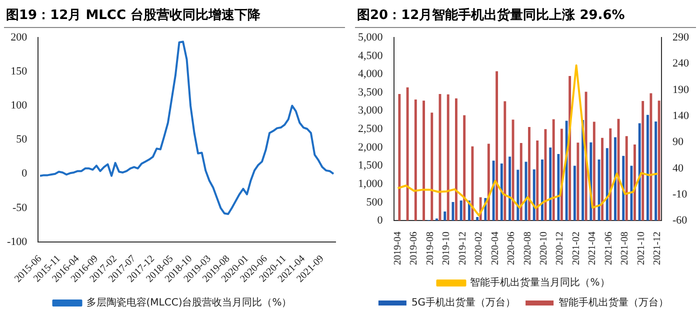 The width and height of the screenshot is (700, 324). What do you see at coordinates (174, 16) in the screenshot?
I see `chart-title: 图19：12月 MLCC 台股营收同比增速下降` at bounding box center [174, 16].